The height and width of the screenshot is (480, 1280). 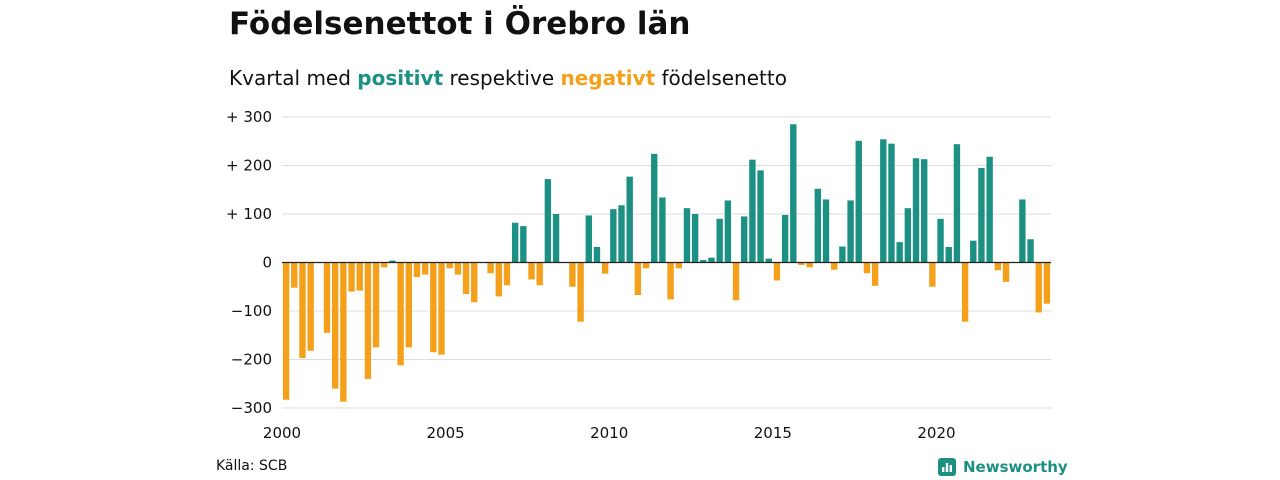 What do you see at coordinates (446, 433) in the screenshot?
I see `x-tick-label: 2005` at bounding box center [446, 433].